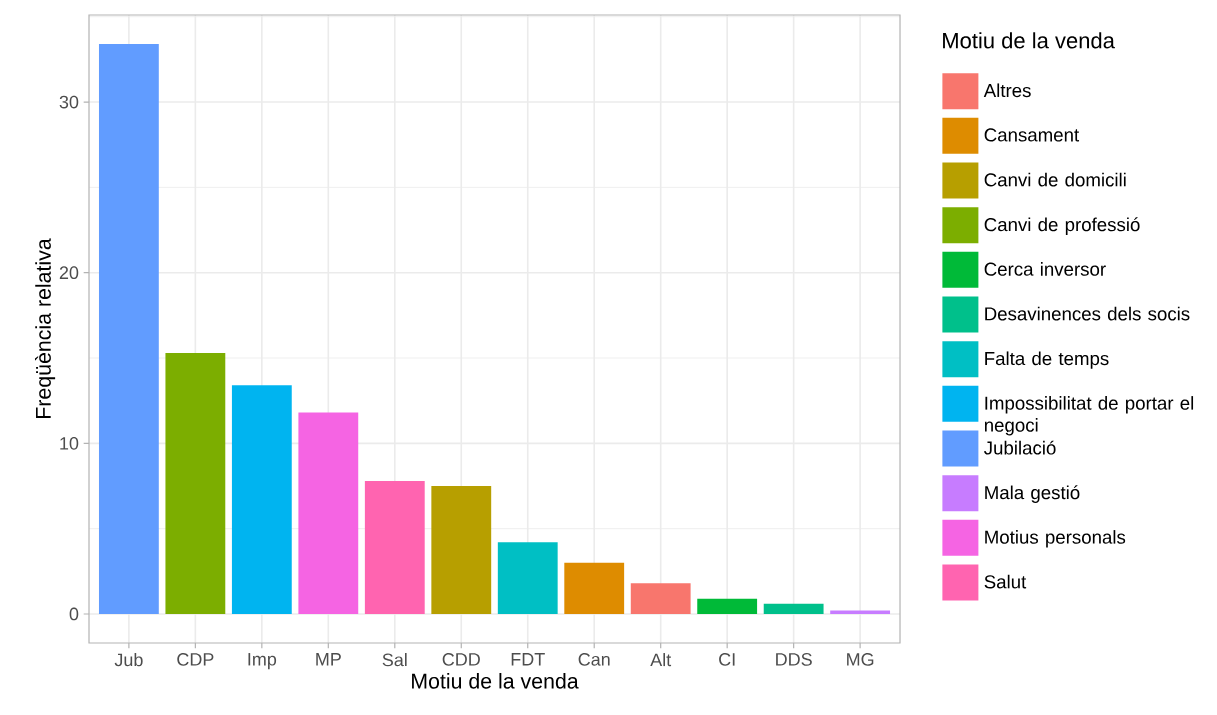 This screenshot has width=1217, height=715. Describe the element at coordinates (262, 661) in the screenshot. I see `x-tick-label: Imp` at that location.